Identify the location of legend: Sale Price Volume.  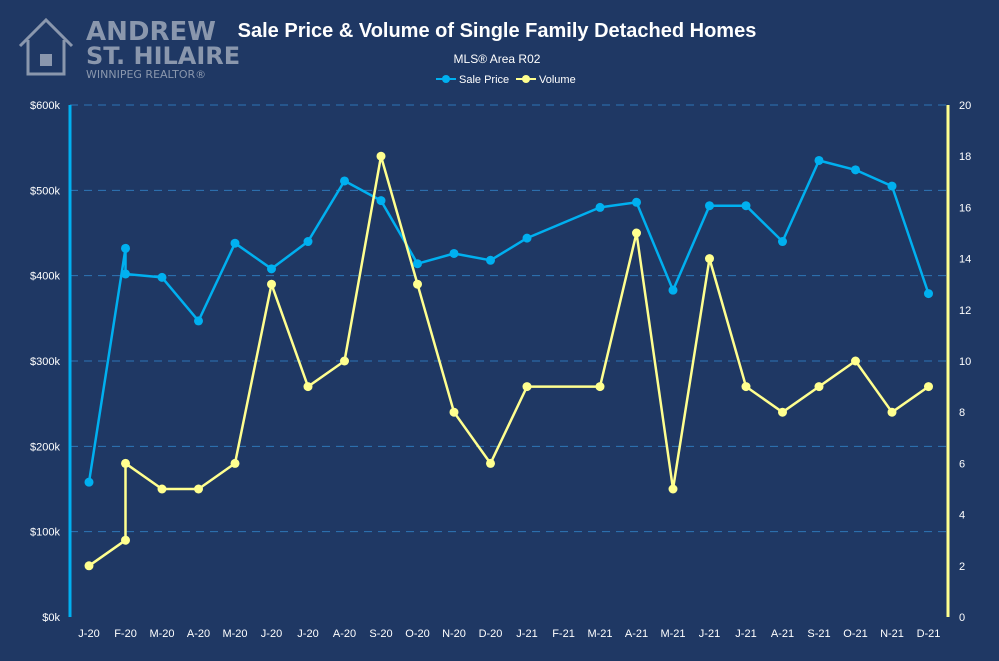
(506, 80).